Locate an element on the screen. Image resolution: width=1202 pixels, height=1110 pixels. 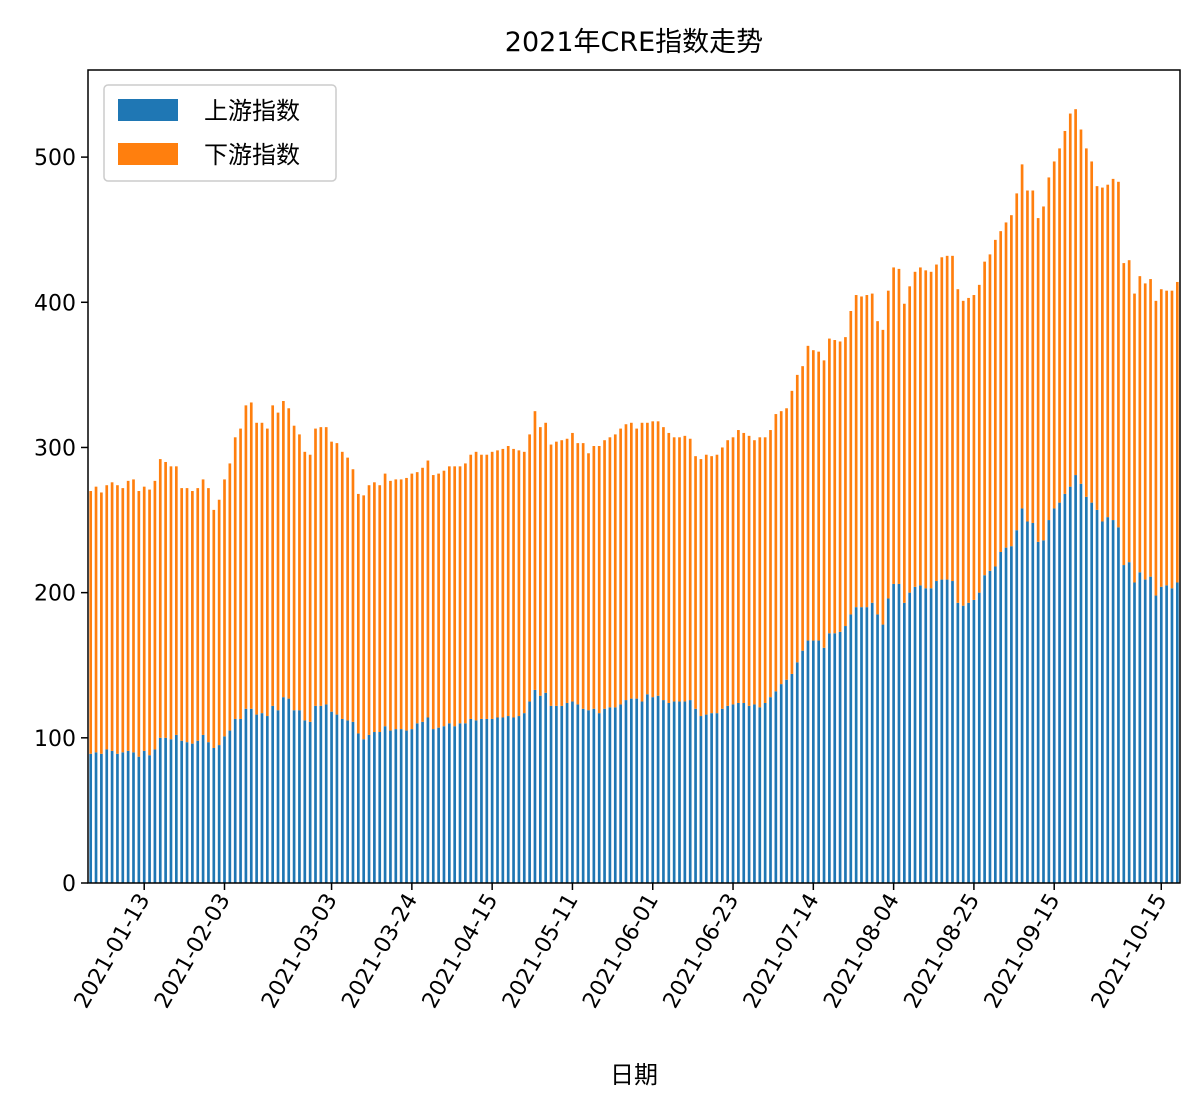
y-axis: 0 100 200 300 400 500 is located at coordinates (61, 521).